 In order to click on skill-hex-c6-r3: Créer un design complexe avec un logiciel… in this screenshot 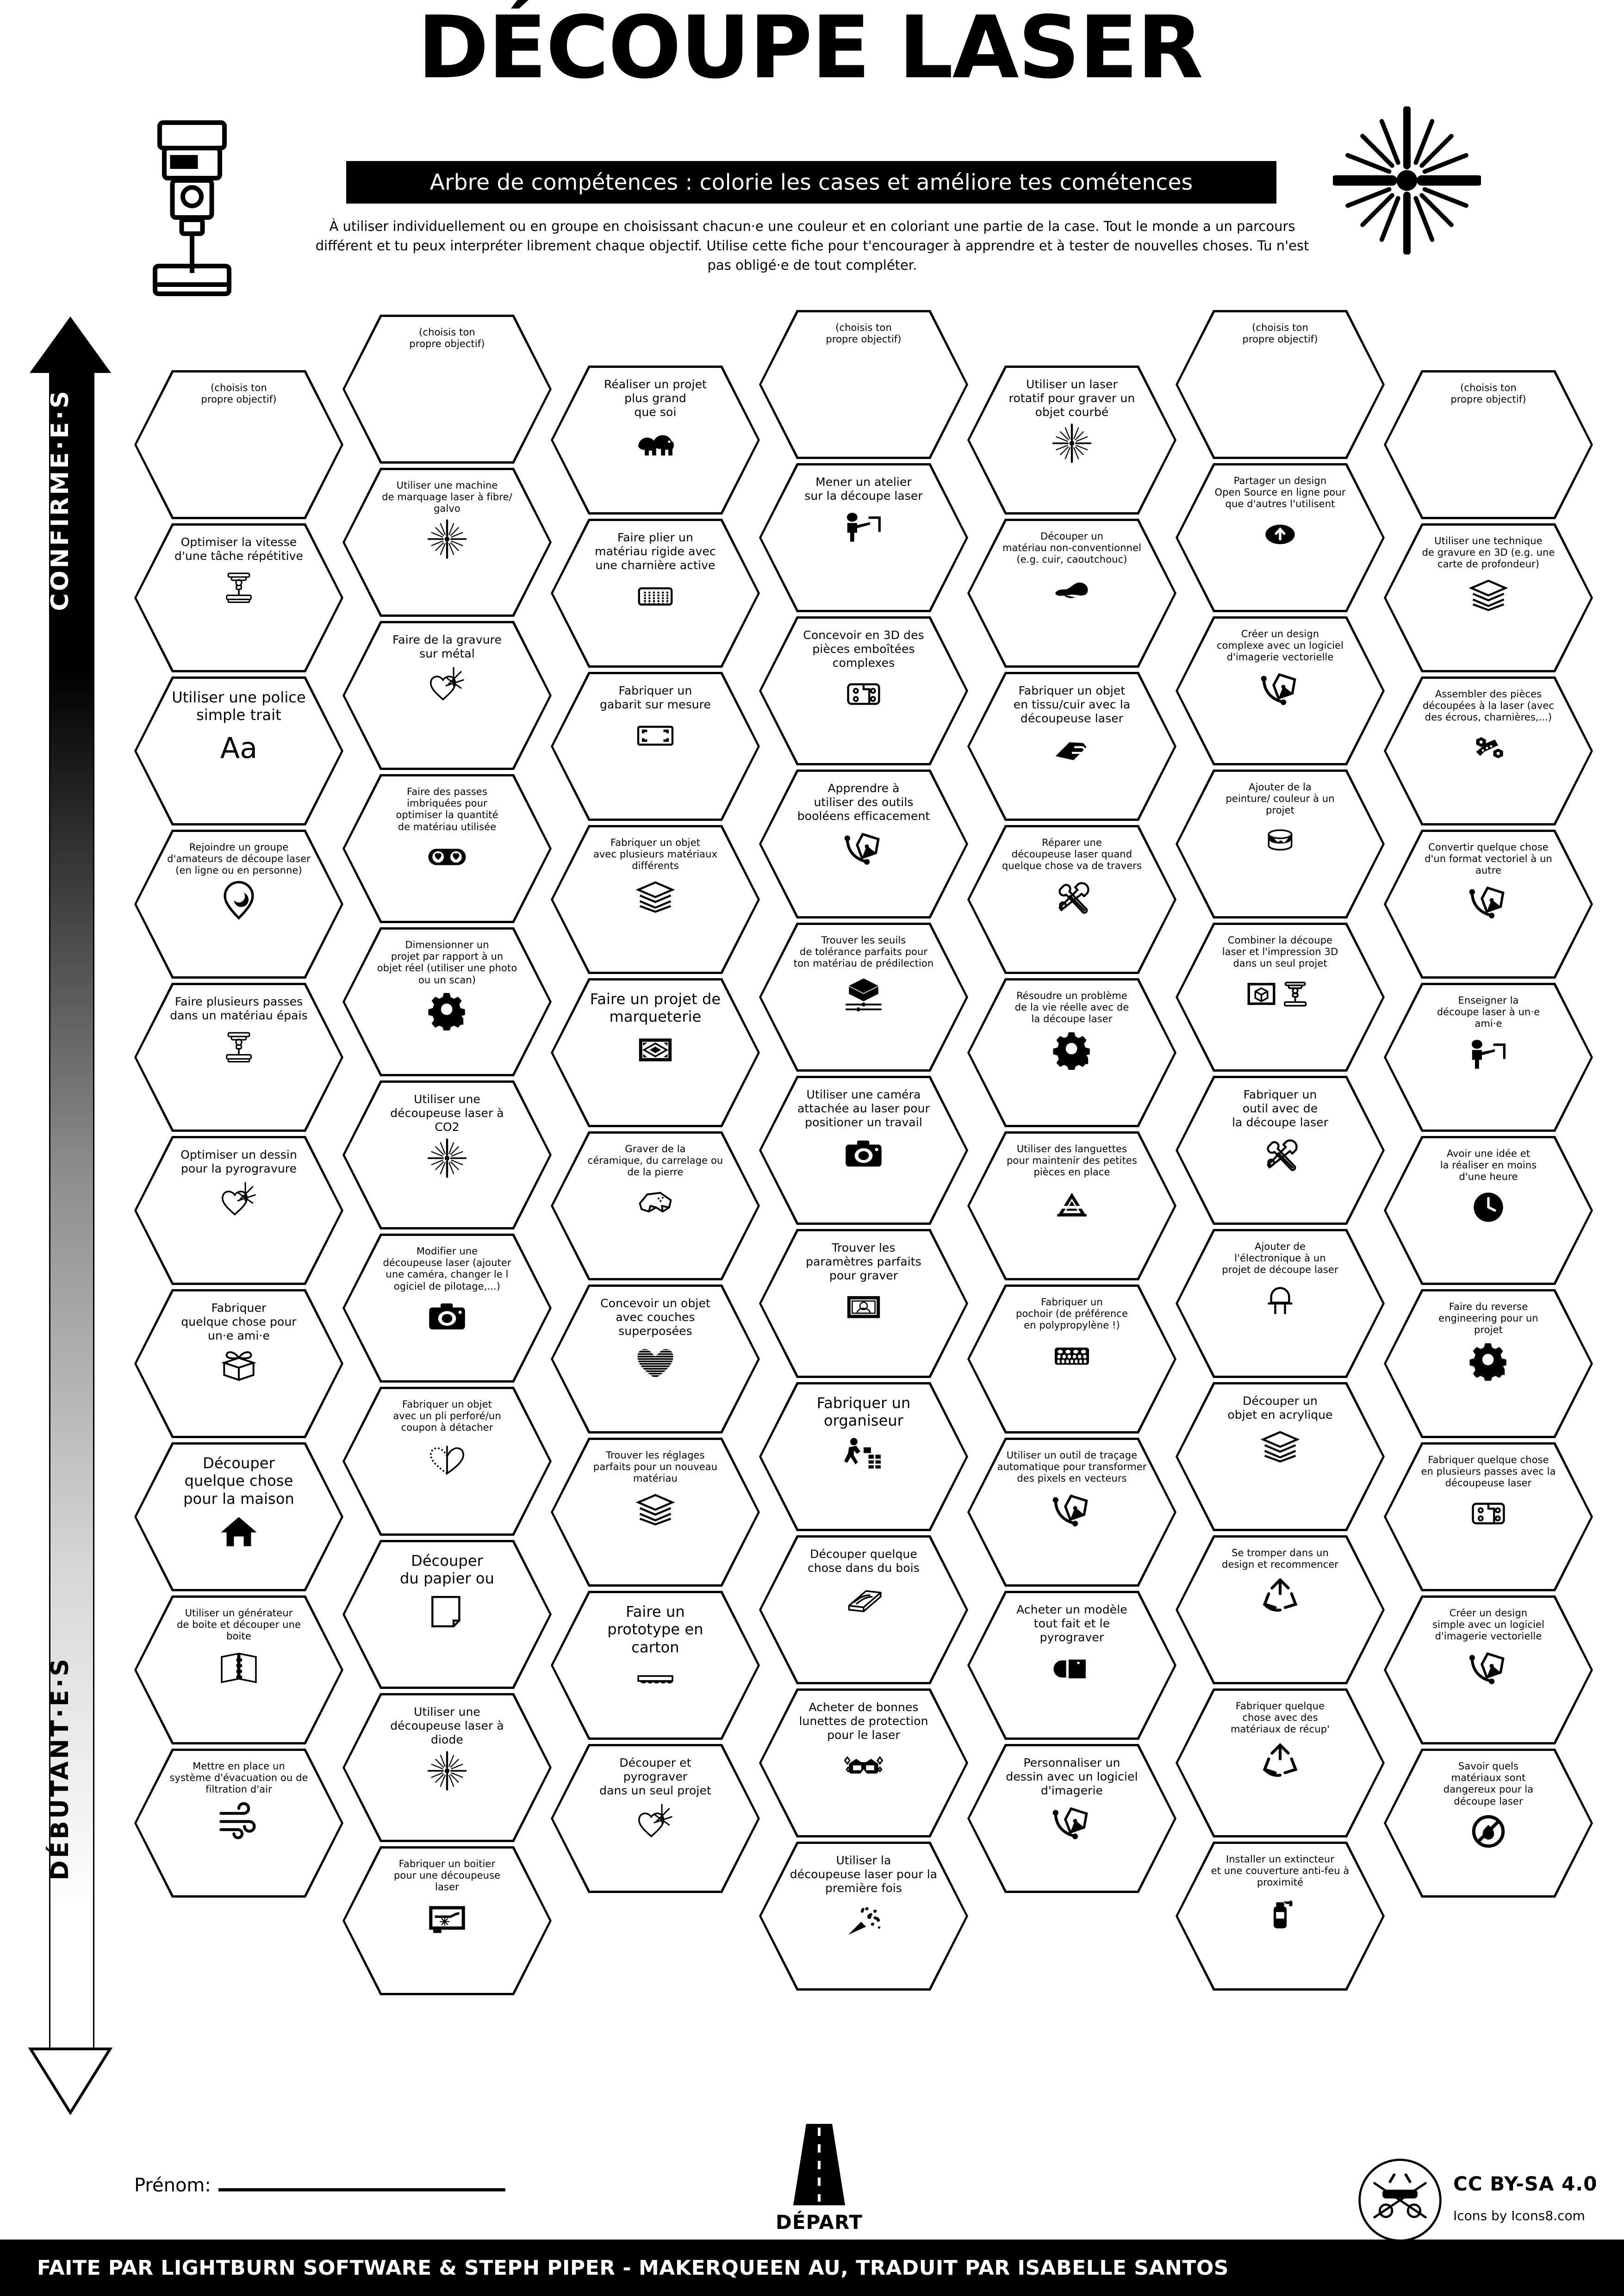, I will do `click(1280, 691)`.